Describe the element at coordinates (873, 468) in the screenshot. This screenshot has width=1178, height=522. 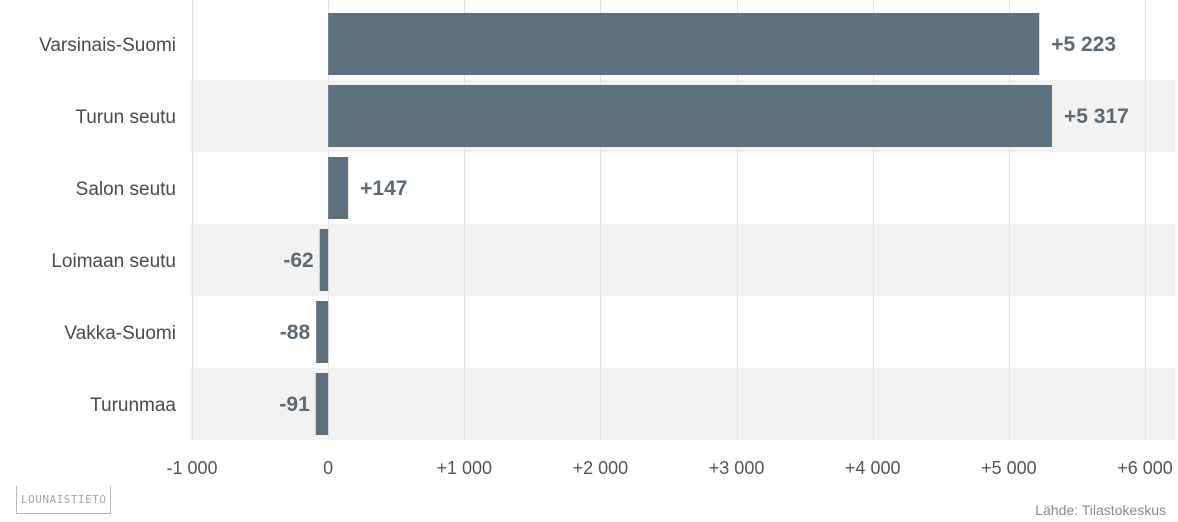
I see `x-tick-label: +4 000` at that location.